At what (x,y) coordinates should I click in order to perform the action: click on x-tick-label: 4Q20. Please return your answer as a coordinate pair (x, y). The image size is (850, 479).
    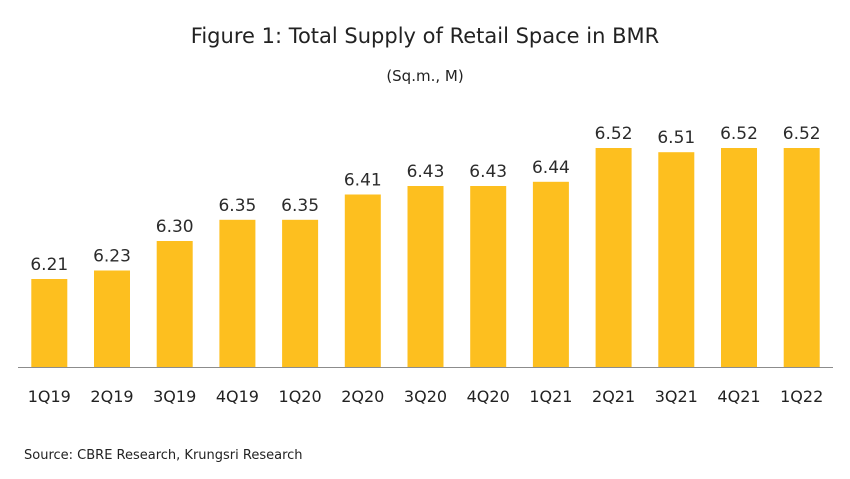
    Looking at the image, I should click on (488, 396).